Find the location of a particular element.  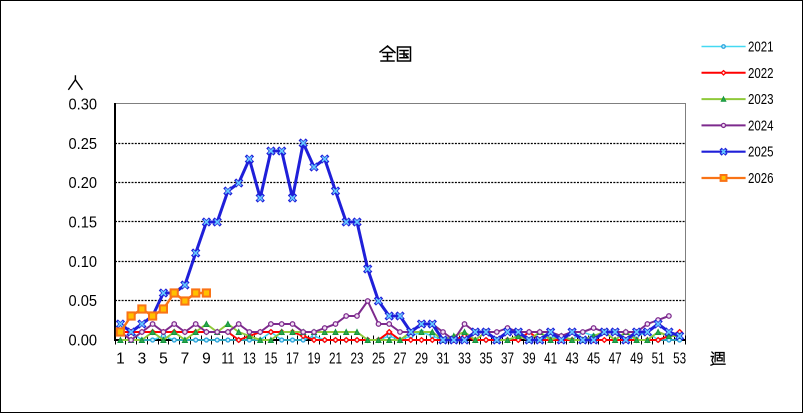

svg-text: 11 is located at coordinates (227, 359).